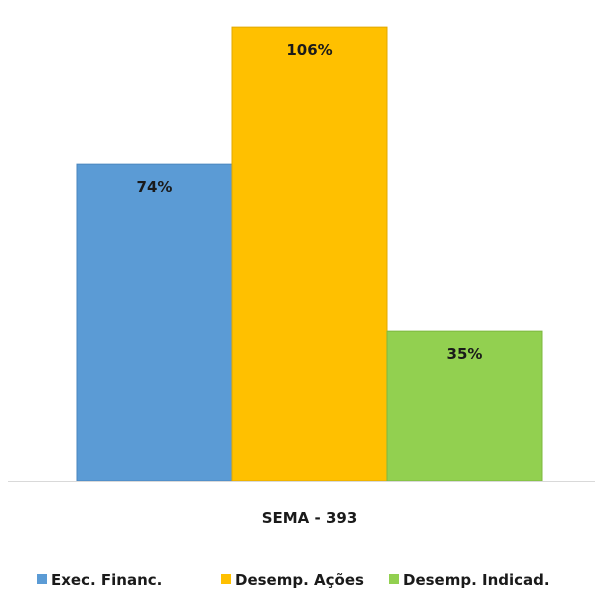  Describe the element at coordinates (465, 354) in the screenshot. I see `data-label: 35%` at that location.